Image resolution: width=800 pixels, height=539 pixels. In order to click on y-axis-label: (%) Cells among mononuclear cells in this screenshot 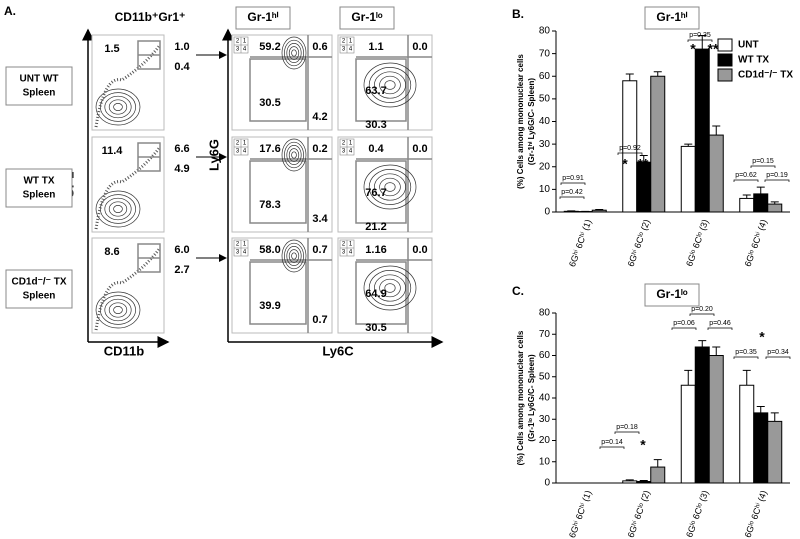, I will do `click(520, 397)`.